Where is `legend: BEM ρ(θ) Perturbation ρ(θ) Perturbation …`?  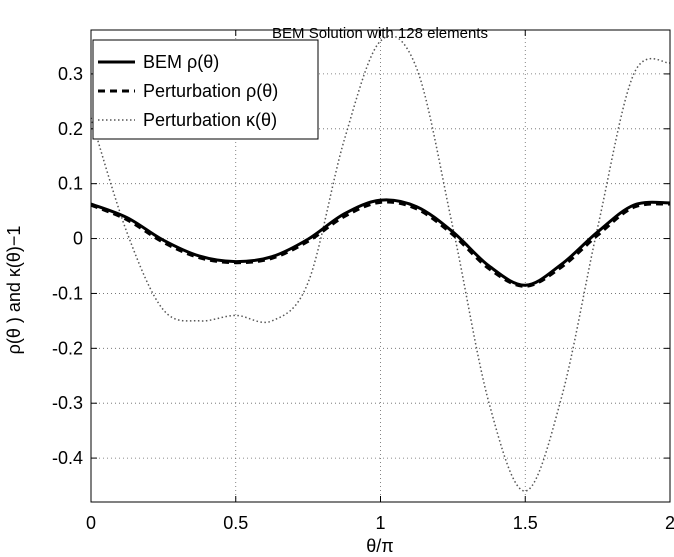
legend: BEM ρ(θ) Perturbation ρ(θ) Perturbation … is located at coordinates (205, 89).